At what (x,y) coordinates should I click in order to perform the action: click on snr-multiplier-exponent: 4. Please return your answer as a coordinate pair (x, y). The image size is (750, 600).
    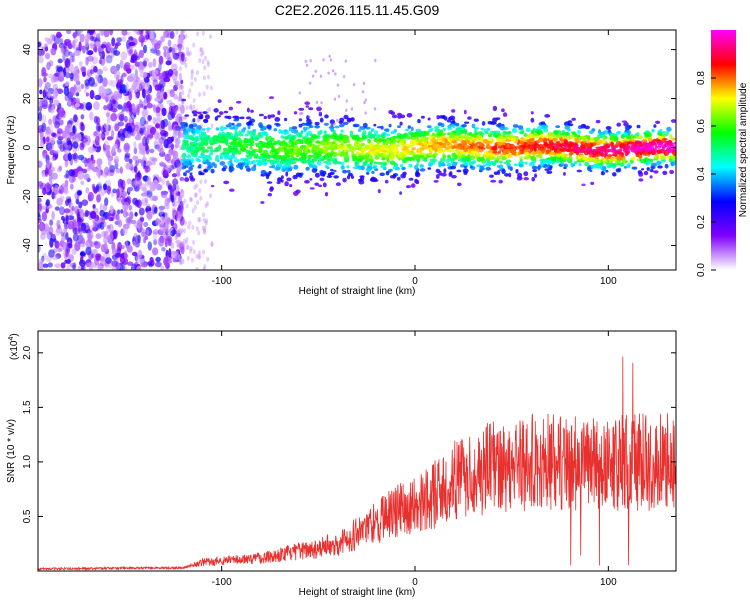
    Looking at the image, I should click on (11, 339).